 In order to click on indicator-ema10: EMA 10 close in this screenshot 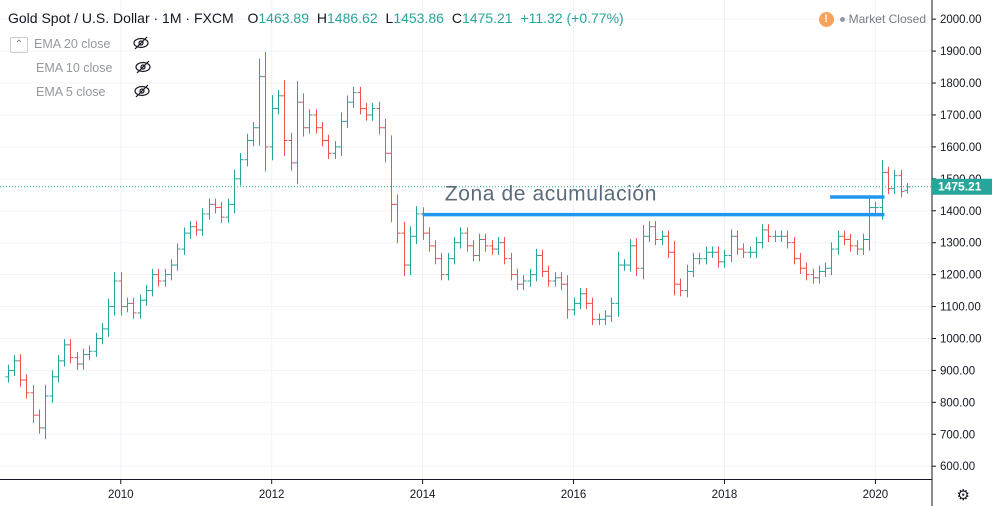, I will do `click(94, 68)`.